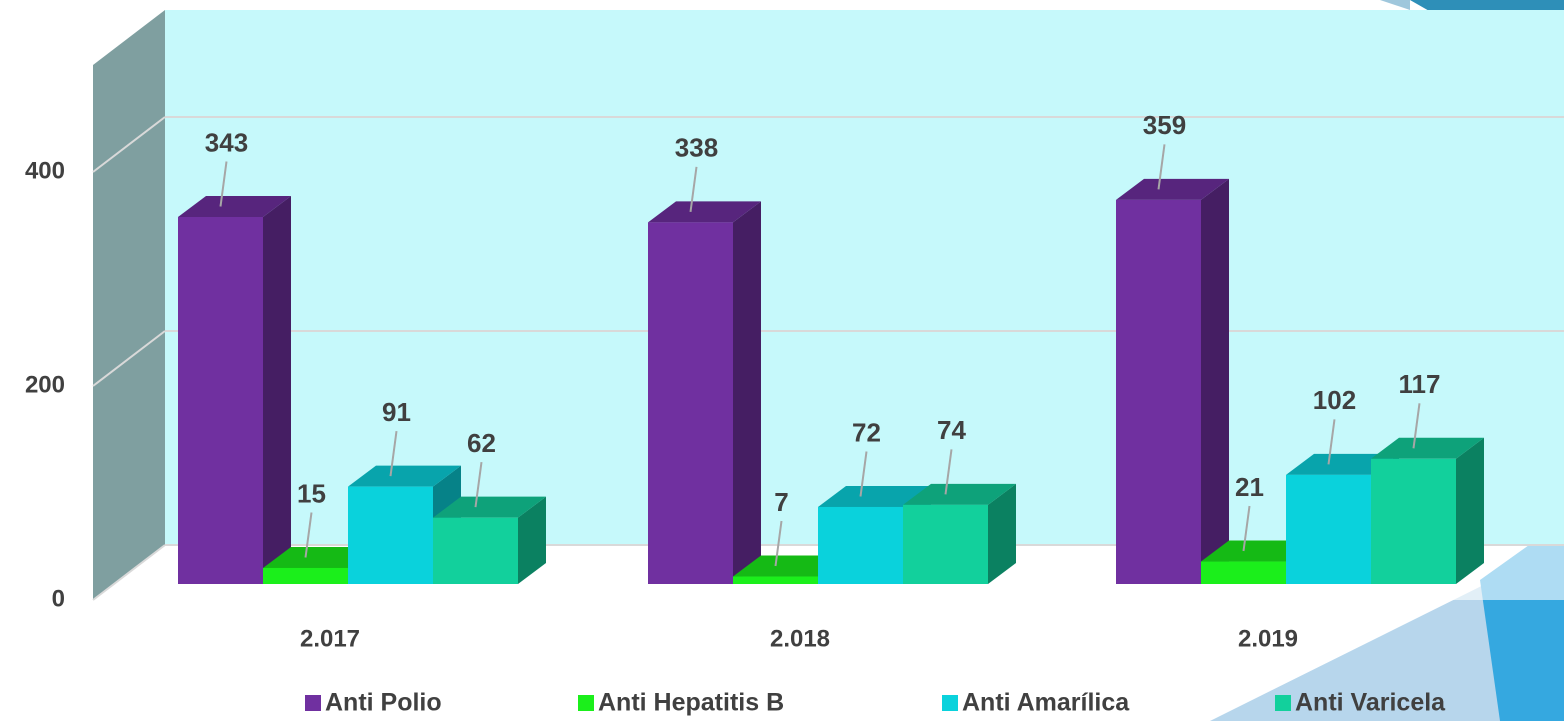 The width and height of the screenshot is (1564, 721). What do you see at coordinates (226, 142) in the screenshot?
I see `value-label: 343` at bounding box center [226, 142].